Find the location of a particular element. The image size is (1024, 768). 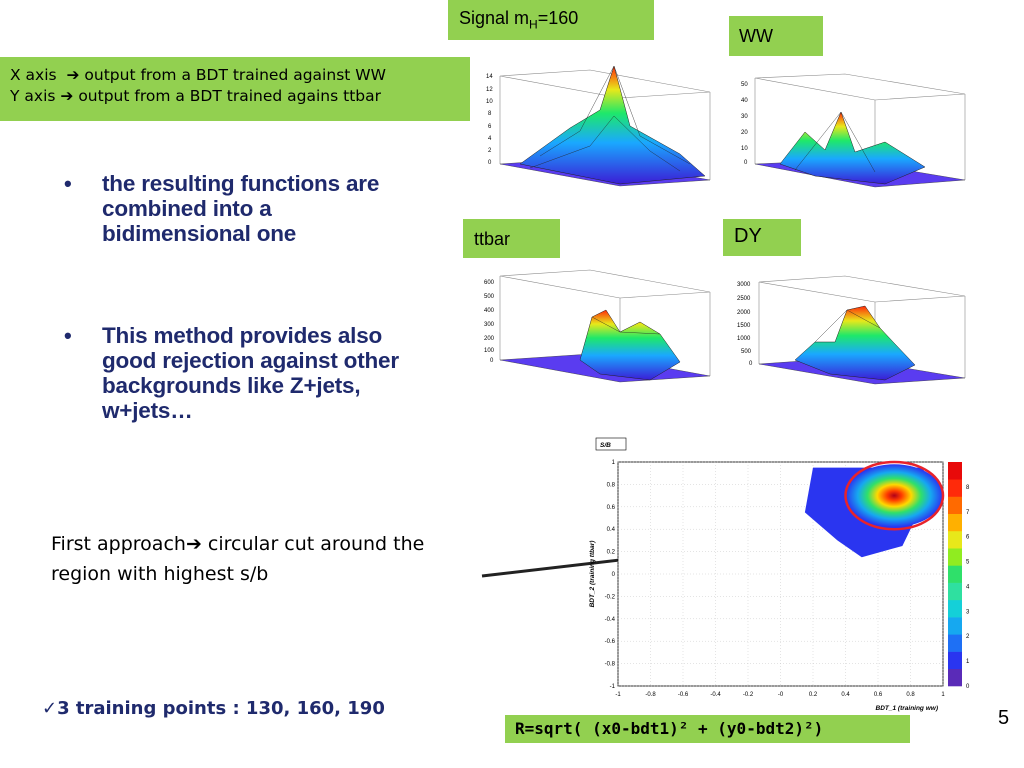

z-tick-label: 1 is located at coordinates (968, 662).